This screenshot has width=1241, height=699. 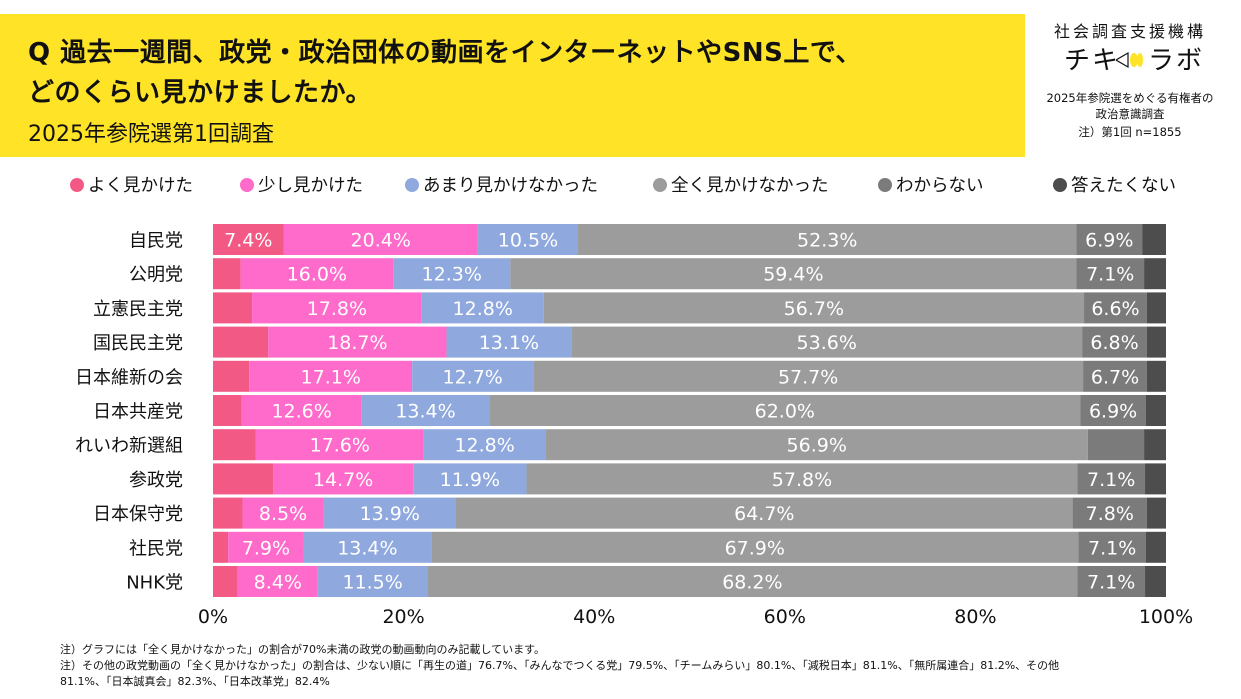 I want to click on data-label: 62.0%, so click(x=785, y=412).